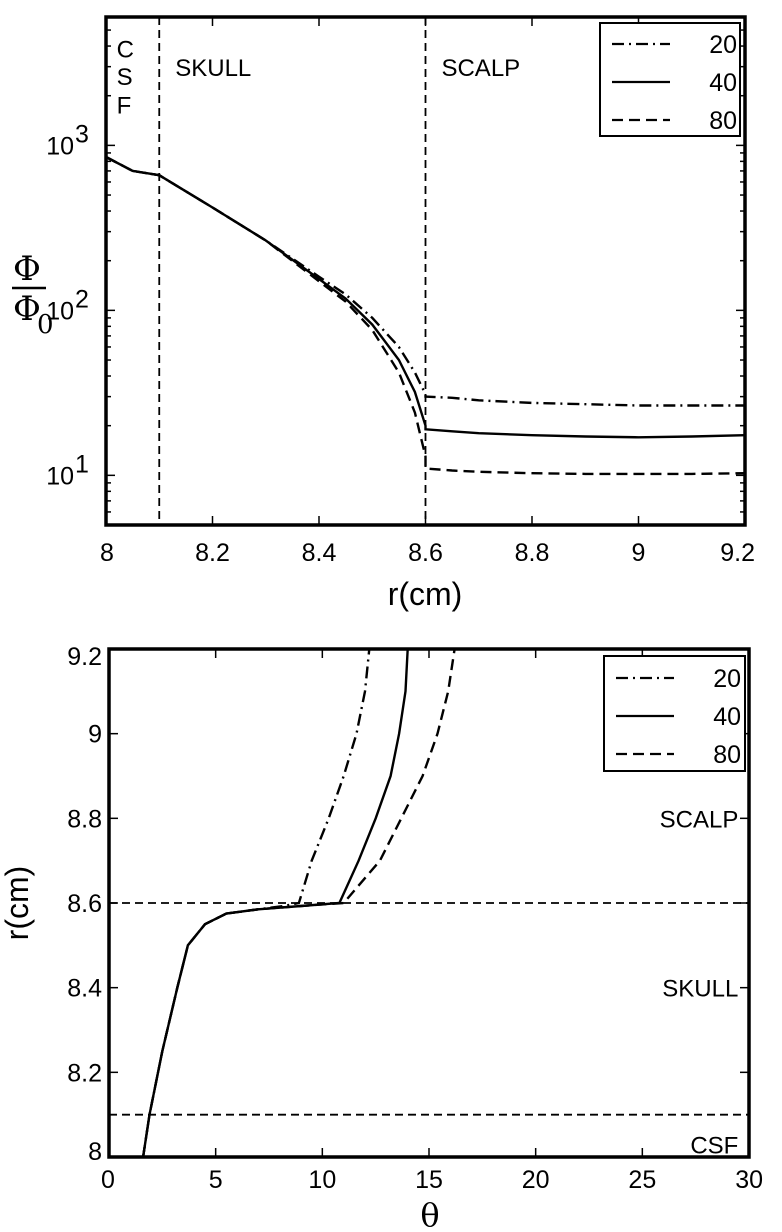 This screenshot has height=1232, width=782. I want to click on y-axis-label-numerator: Φ, so click(27, 269).